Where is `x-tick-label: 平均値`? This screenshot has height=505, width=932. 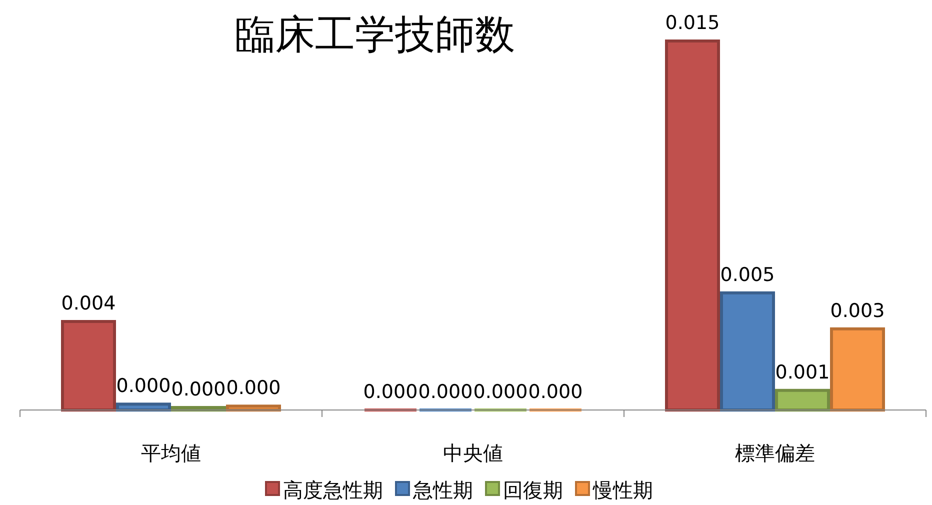
x-tick-label: 平均値 is located at coordinates (171, 453).